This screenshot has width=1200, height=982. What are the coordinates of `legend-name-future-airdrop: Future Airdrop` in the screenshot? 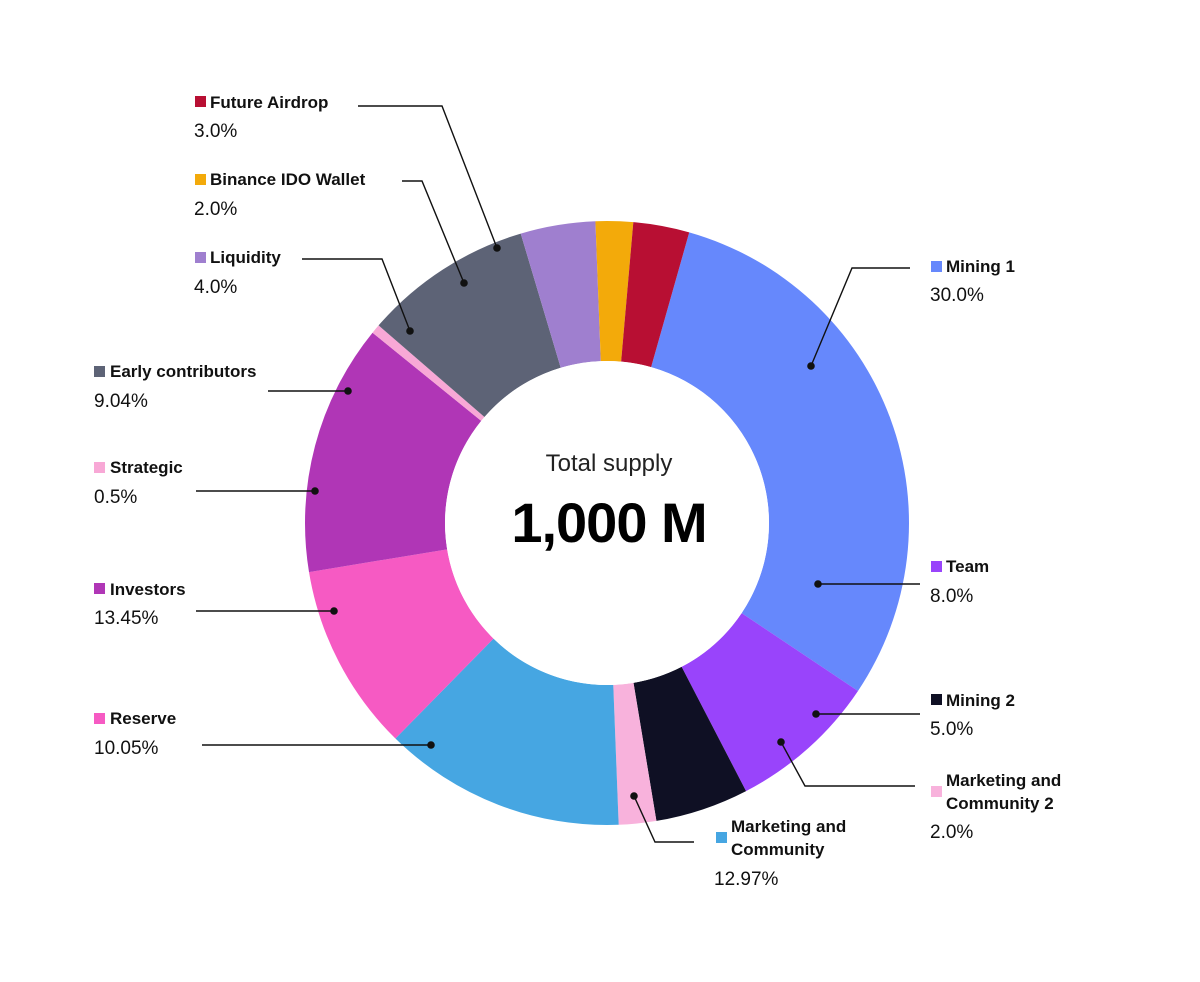 It's located at (269, 102).